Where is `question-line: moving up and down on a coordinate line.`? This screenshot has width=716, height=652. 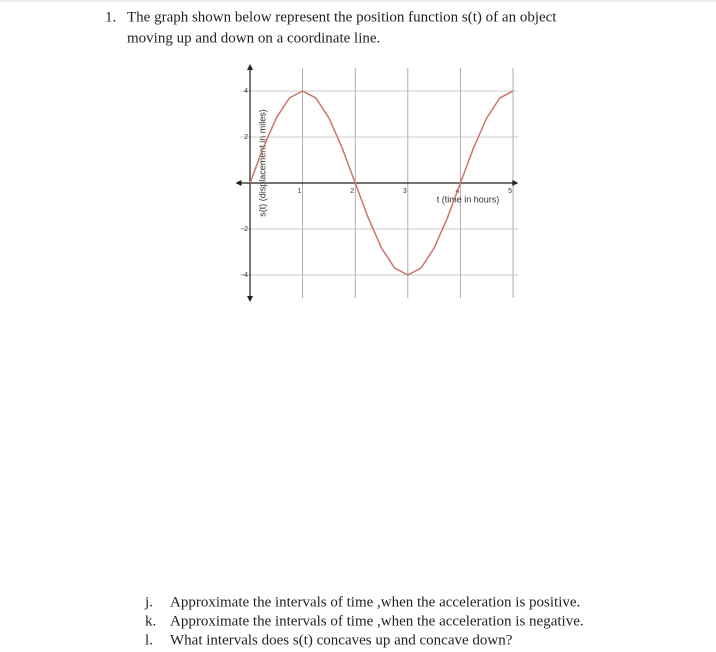 question-line: moving up and down on a coordinate line. is located at coordinates (253, 38).